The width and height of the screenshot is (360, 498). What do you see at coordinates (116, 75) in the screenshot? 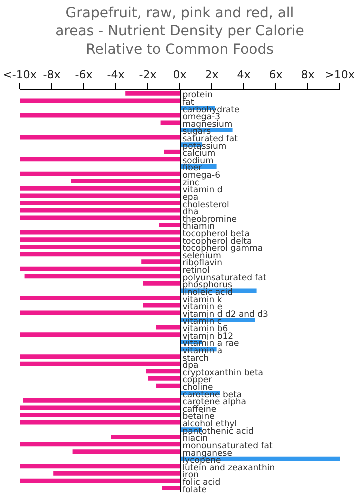
I see `x-tick-label: -4x` at bounding box center [116, 75].